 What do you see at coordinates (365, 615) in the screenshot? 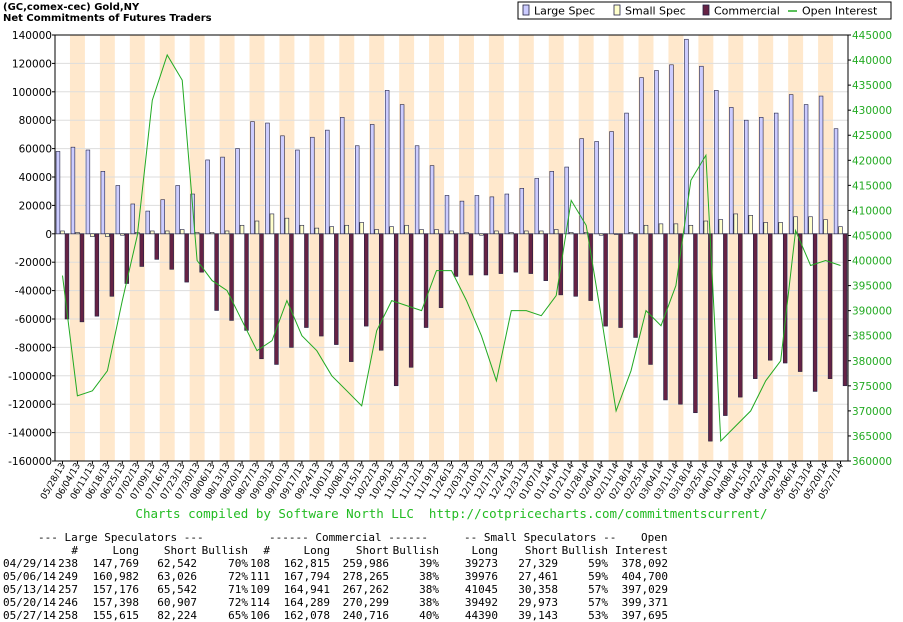
I see `cell-c-short: 240,716` at bounding box center [365, 615].